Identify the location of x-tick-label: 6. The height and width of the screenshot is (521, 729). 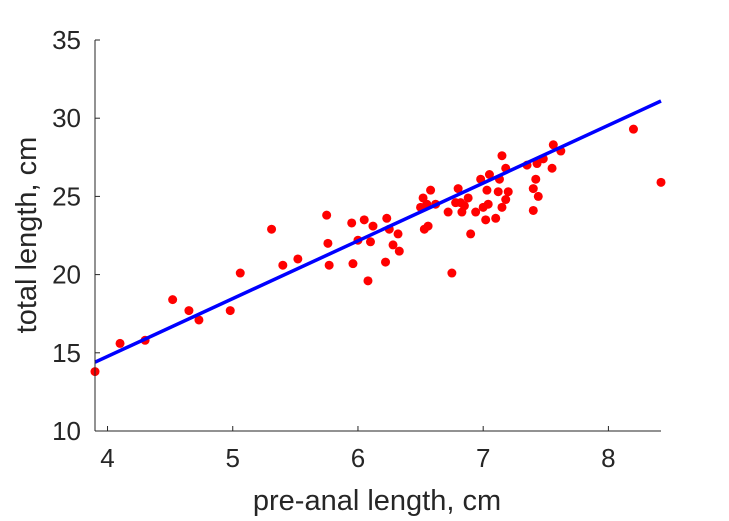
(358, 458).